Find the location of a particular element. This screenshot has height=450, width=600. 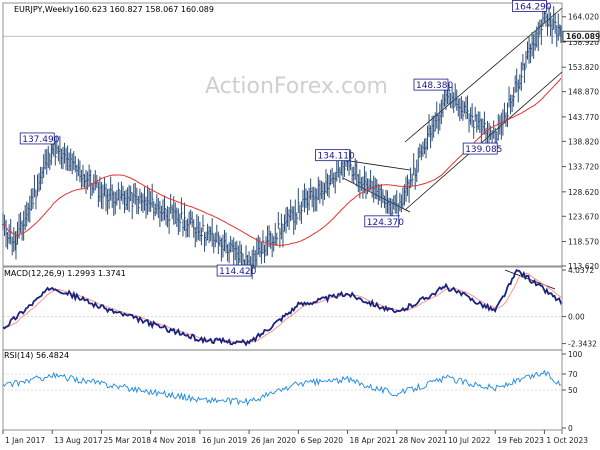

x-tick-label: 28 Nov 2021 is located at coordinates (423, 440).